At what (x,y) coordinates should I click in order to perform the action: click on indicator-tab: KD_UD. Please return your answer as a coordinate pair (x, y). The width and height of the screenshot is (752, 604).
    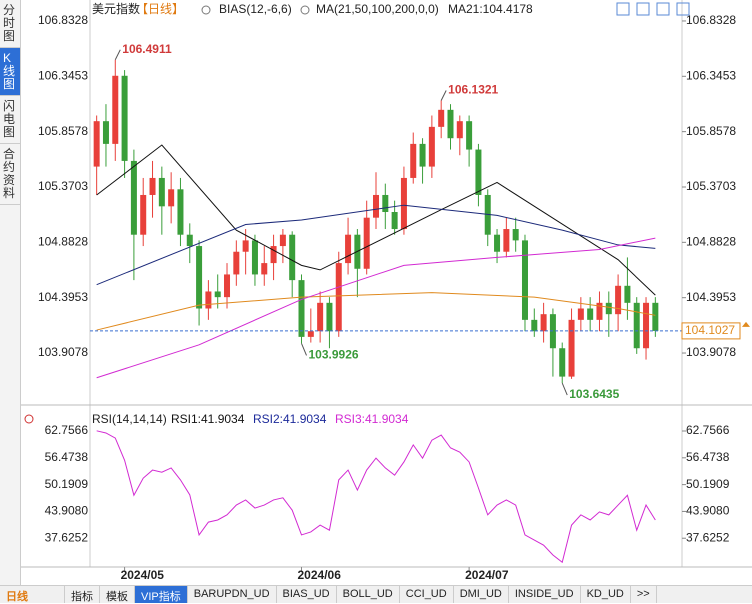
    Looking at the image, I should click on (606, 594).